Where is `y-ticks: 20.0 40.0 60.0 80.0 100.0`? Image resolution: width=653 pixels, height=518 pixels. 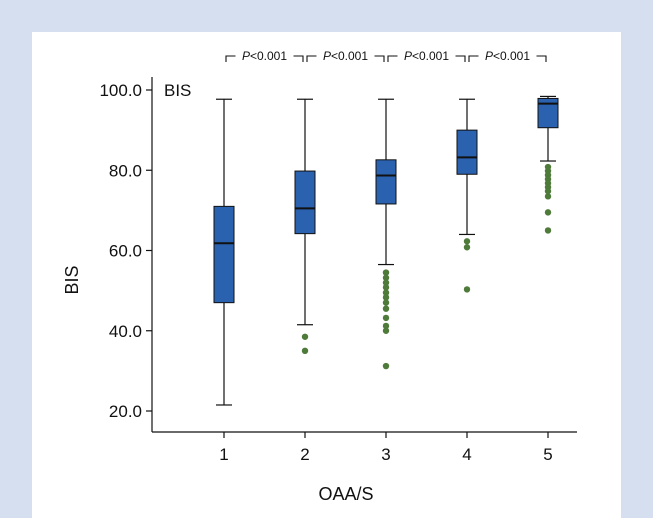
y-ticks: 20.0 40.0 60.0 80.0 100.0 is located at coordinates (125, 251).